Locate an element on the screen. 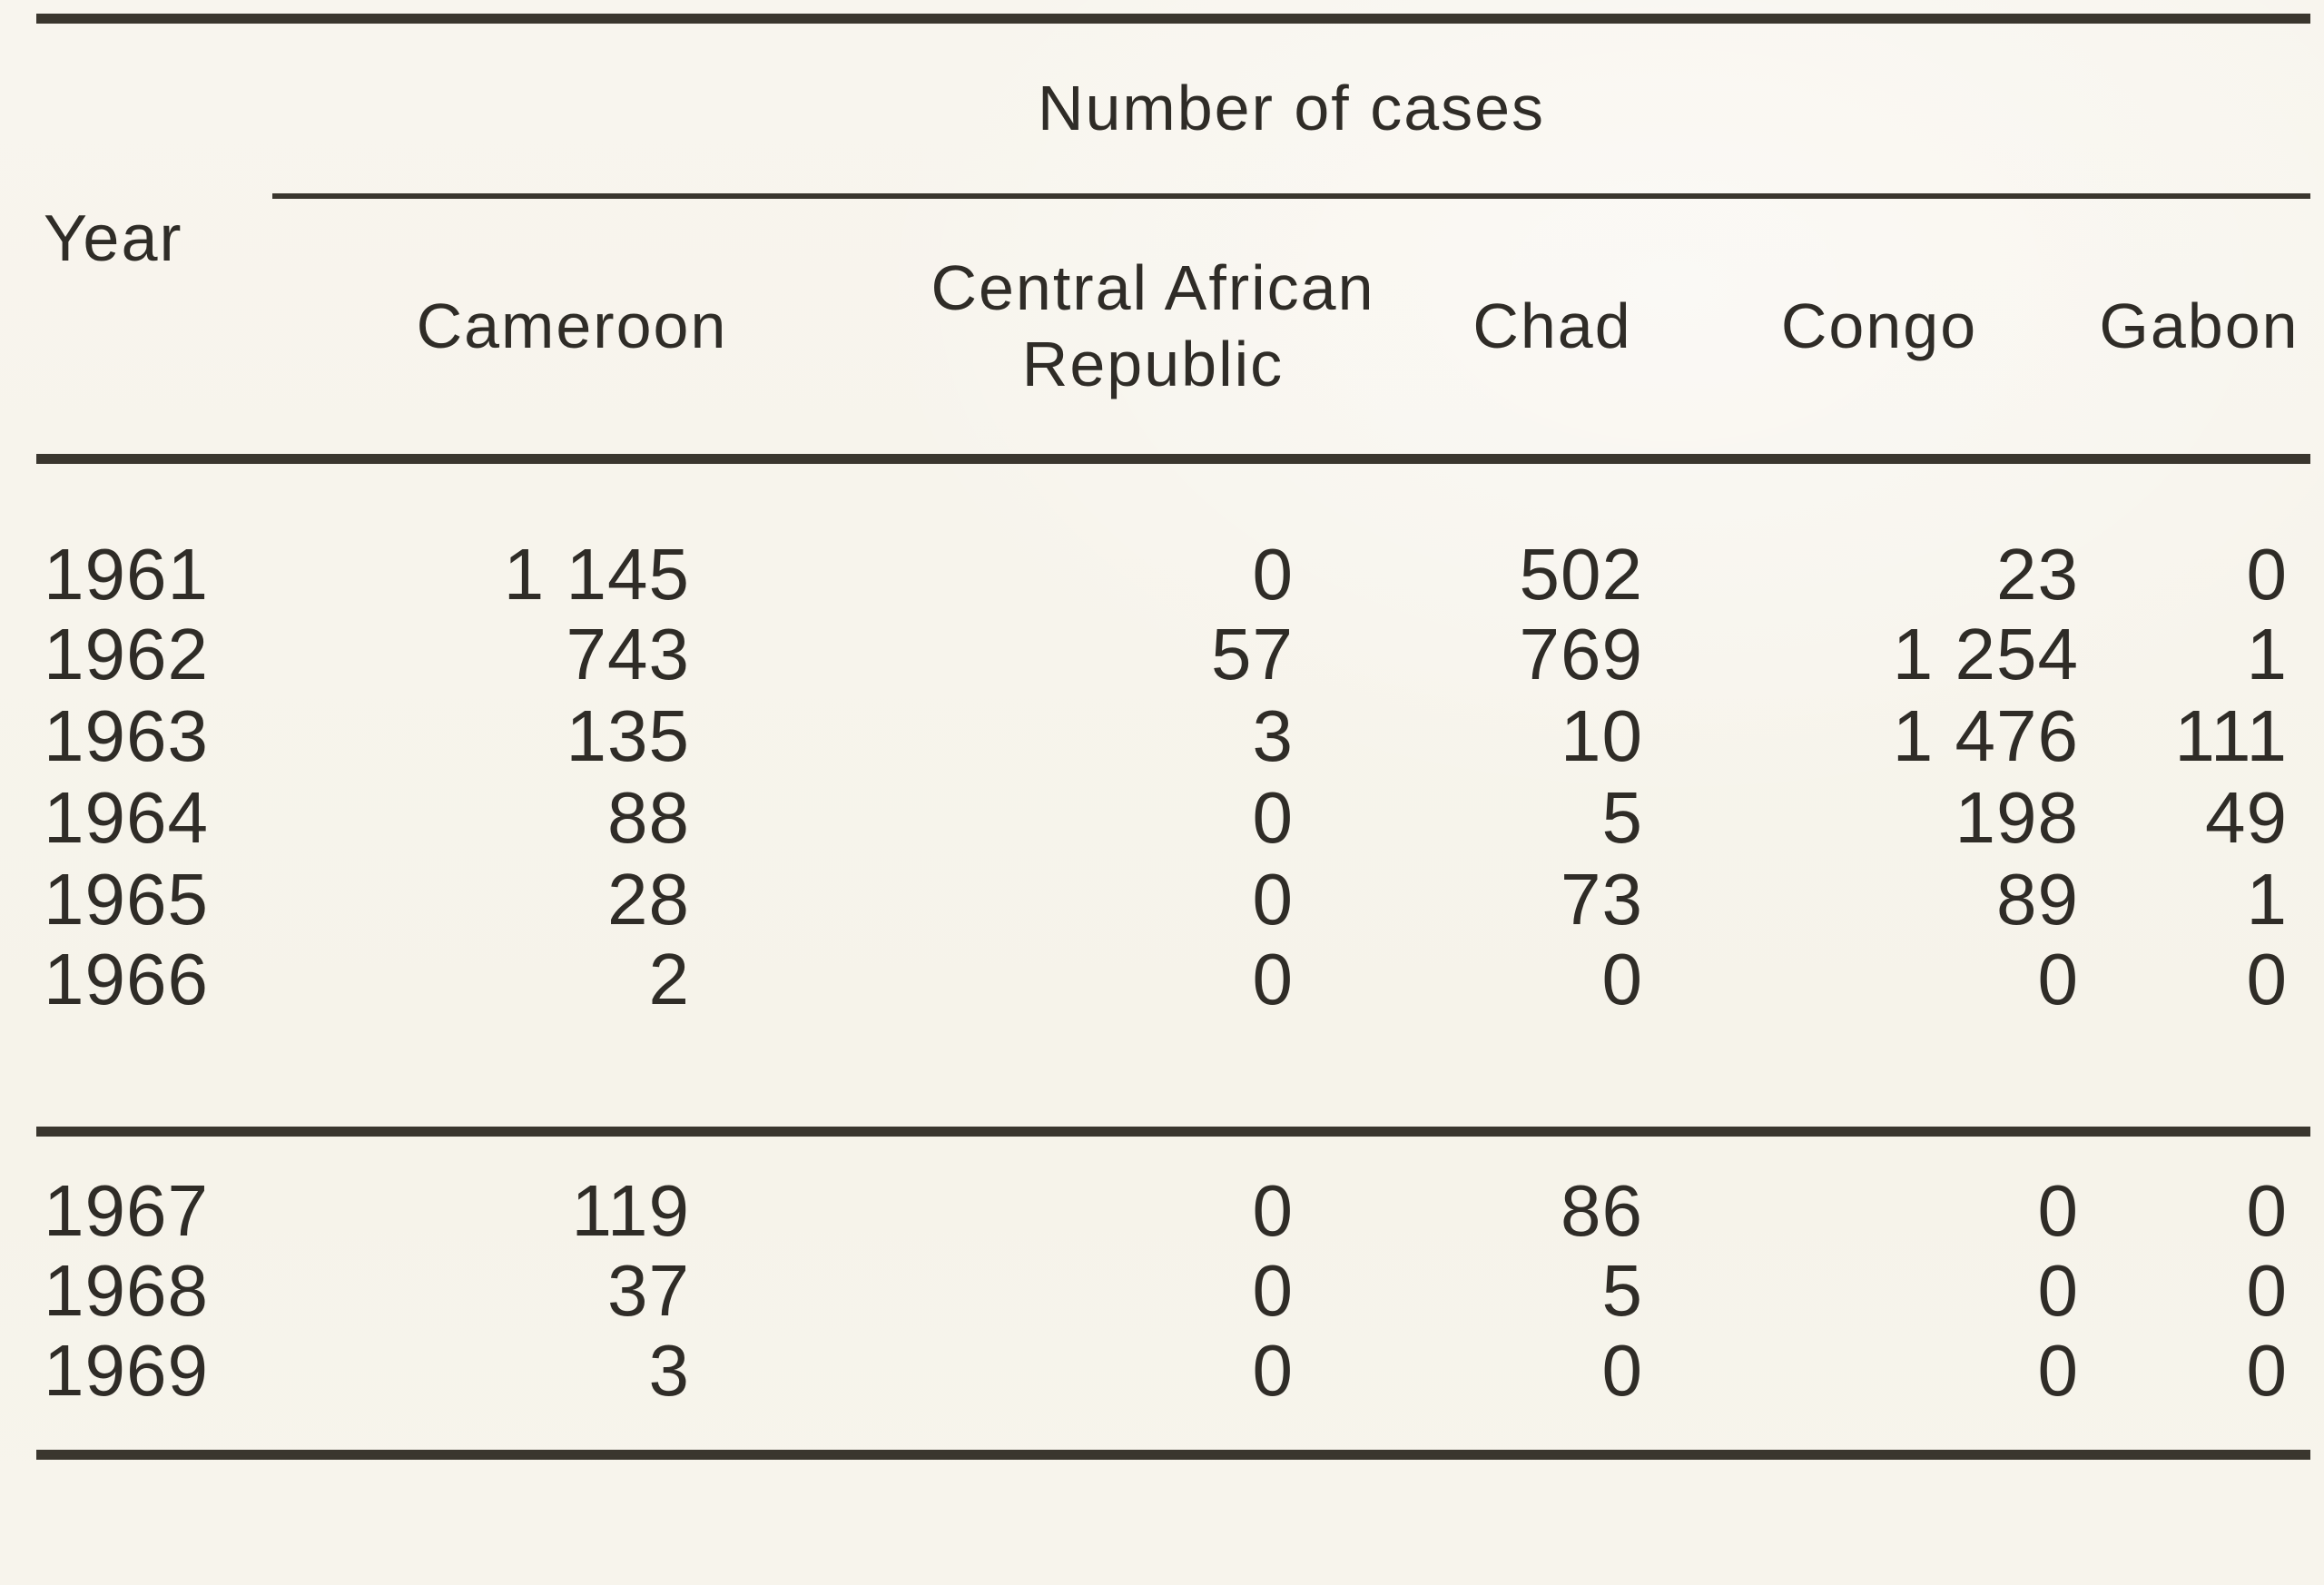  value-cell-cameroon: 2 is located at coordinates (669, 979).